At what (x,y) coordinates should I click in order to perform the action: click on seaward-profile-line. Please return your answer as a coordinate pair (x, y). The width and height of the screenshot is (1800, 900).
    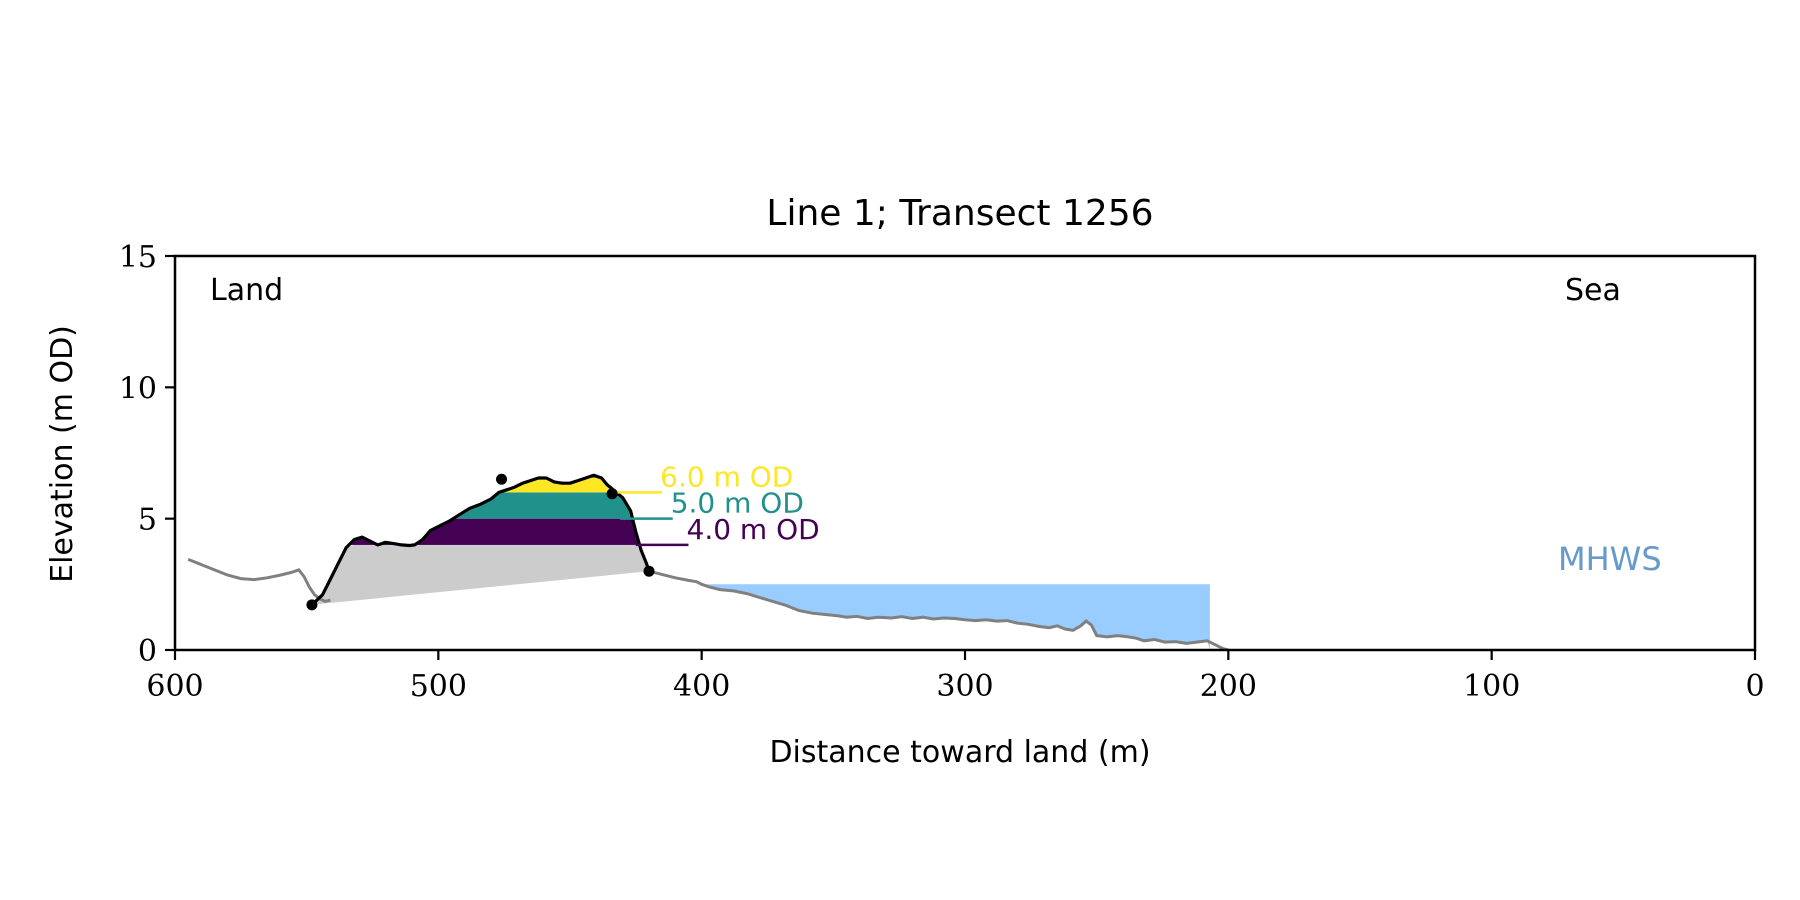
    Looking at the image, I should click on (938, 610).